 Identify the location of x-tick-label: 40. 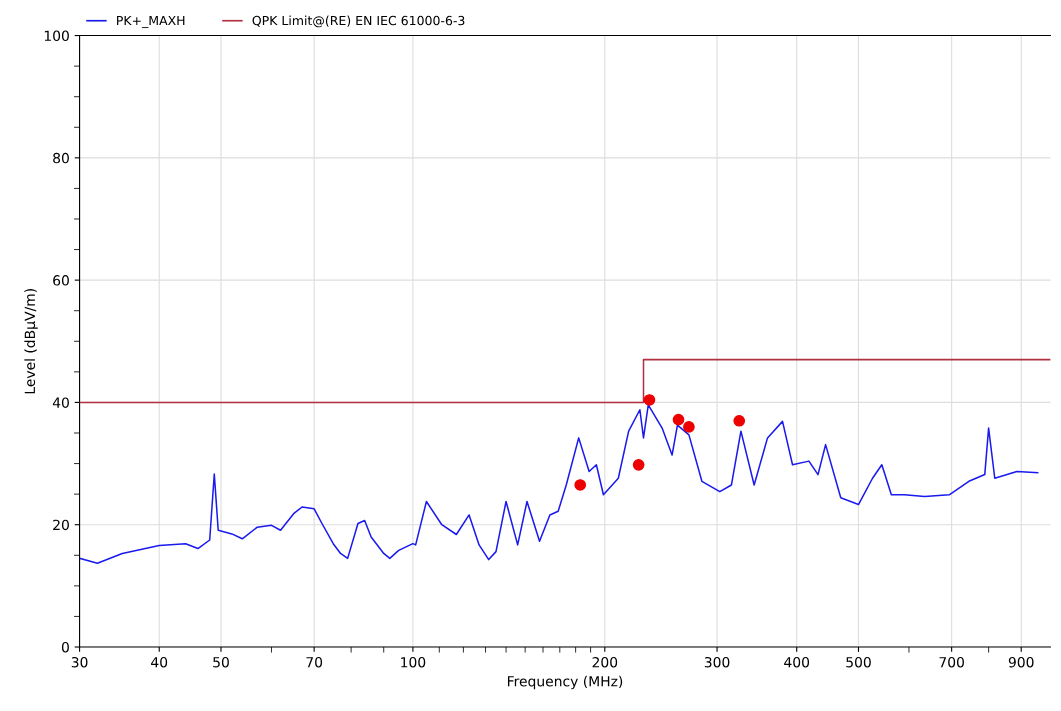
(159, 662).